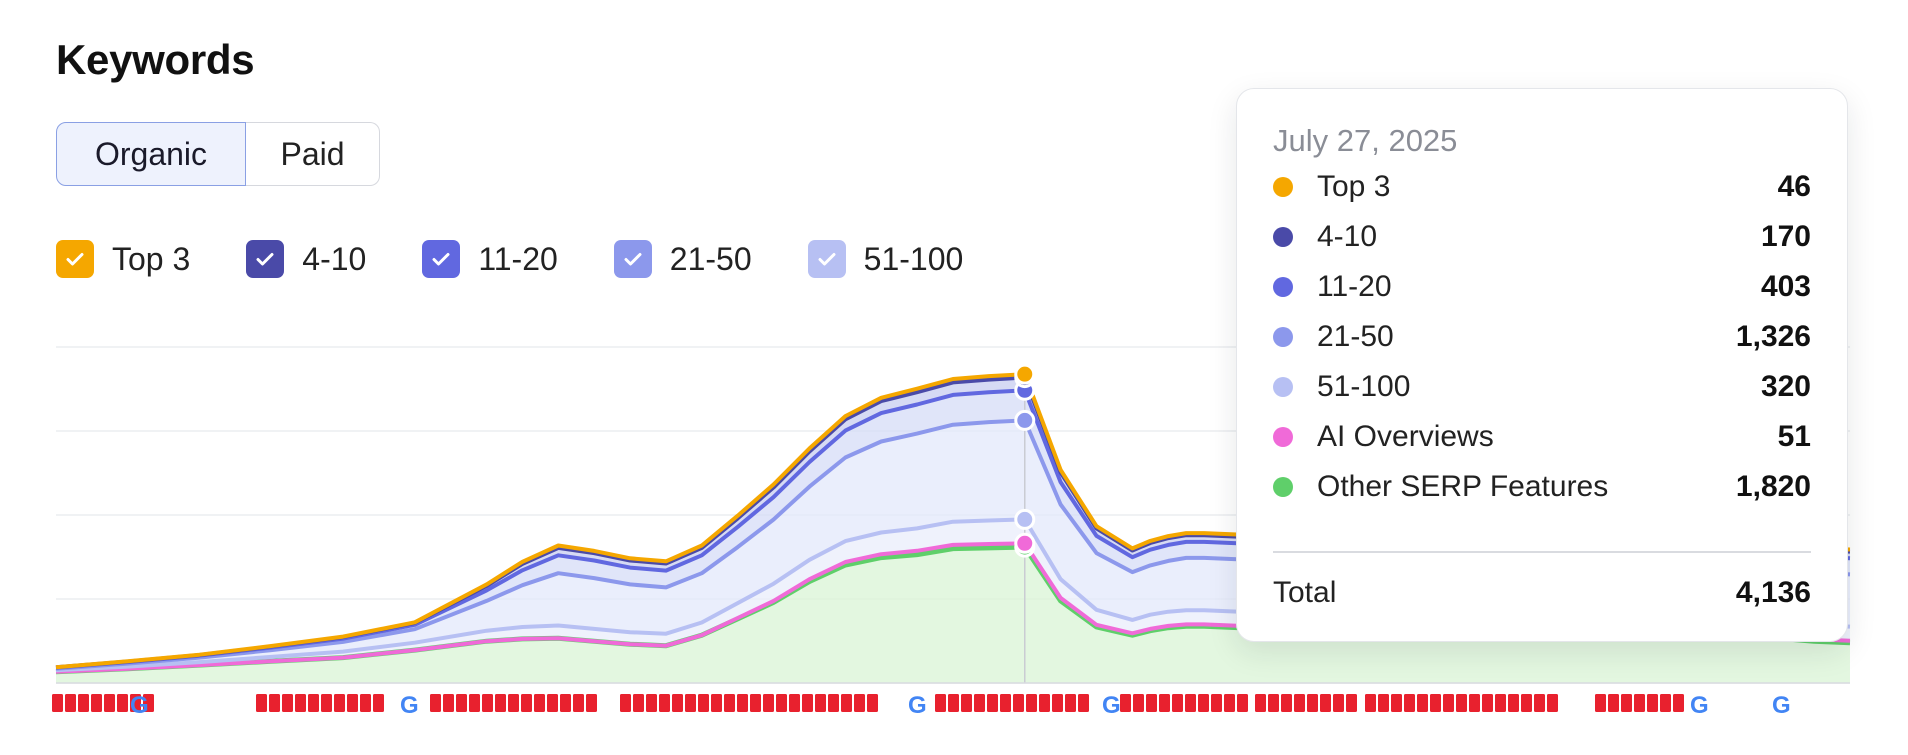 The width and height of the screenshot is (1908, 755). I want to click on tooltip-series-value: 403, so click(1785, 286).